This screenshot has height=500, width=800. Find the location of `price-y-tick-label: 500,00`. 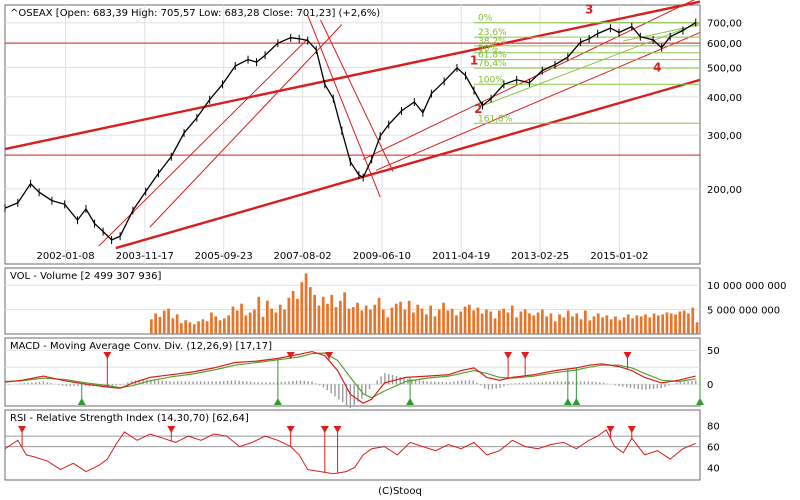

price-y-tick-label: 500,00 is located at coordinates (724, 68).